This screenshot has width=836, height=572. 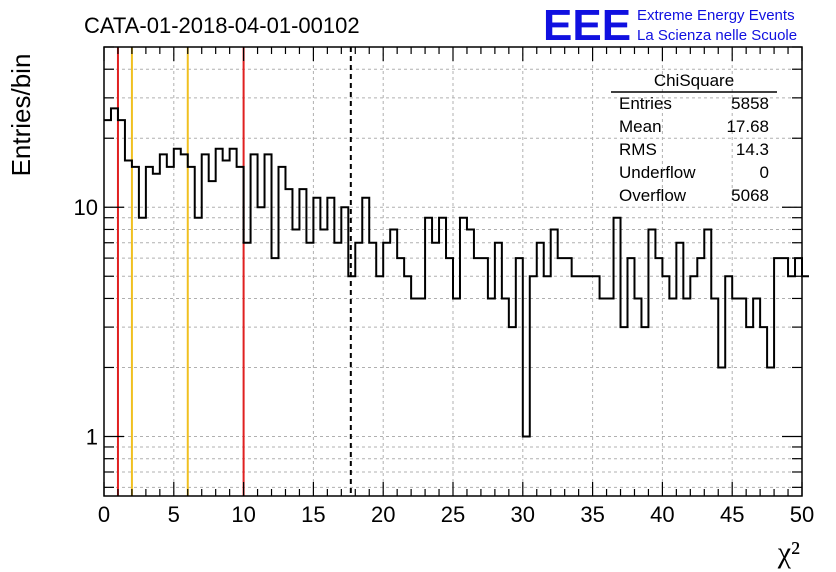 What do you see at coordinates (747, 126) in the screenshot?
I see `stats-value: 17.68` at bounding box center [747, 126].